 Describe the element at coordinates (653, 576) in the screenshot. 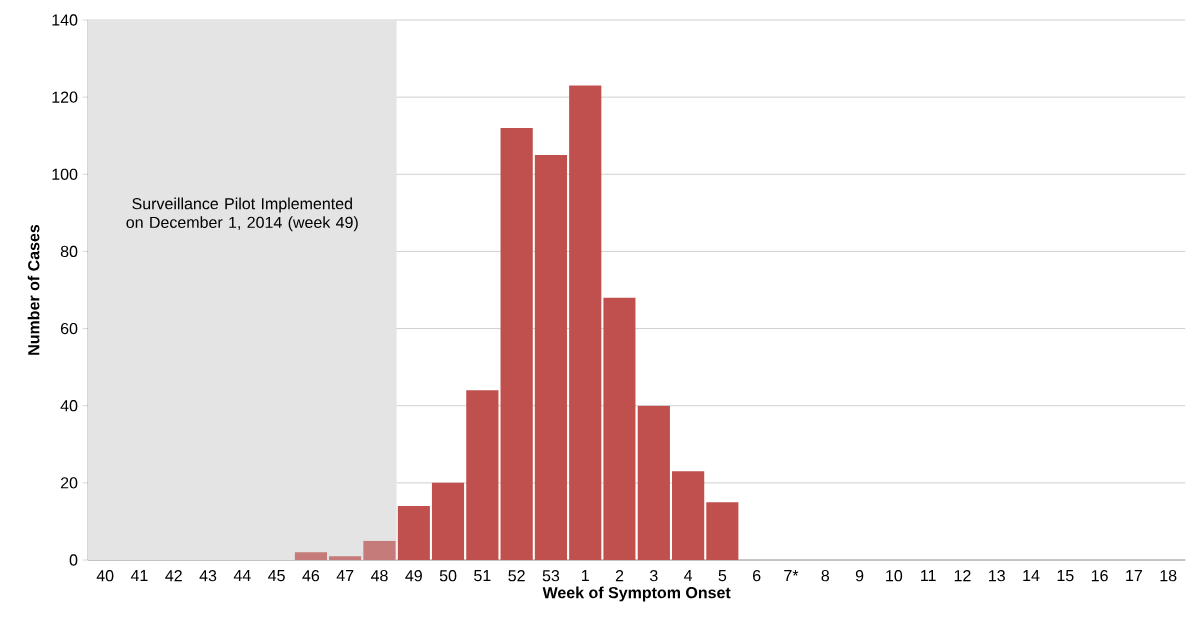

I see `x-tick-label: 3` at that location.